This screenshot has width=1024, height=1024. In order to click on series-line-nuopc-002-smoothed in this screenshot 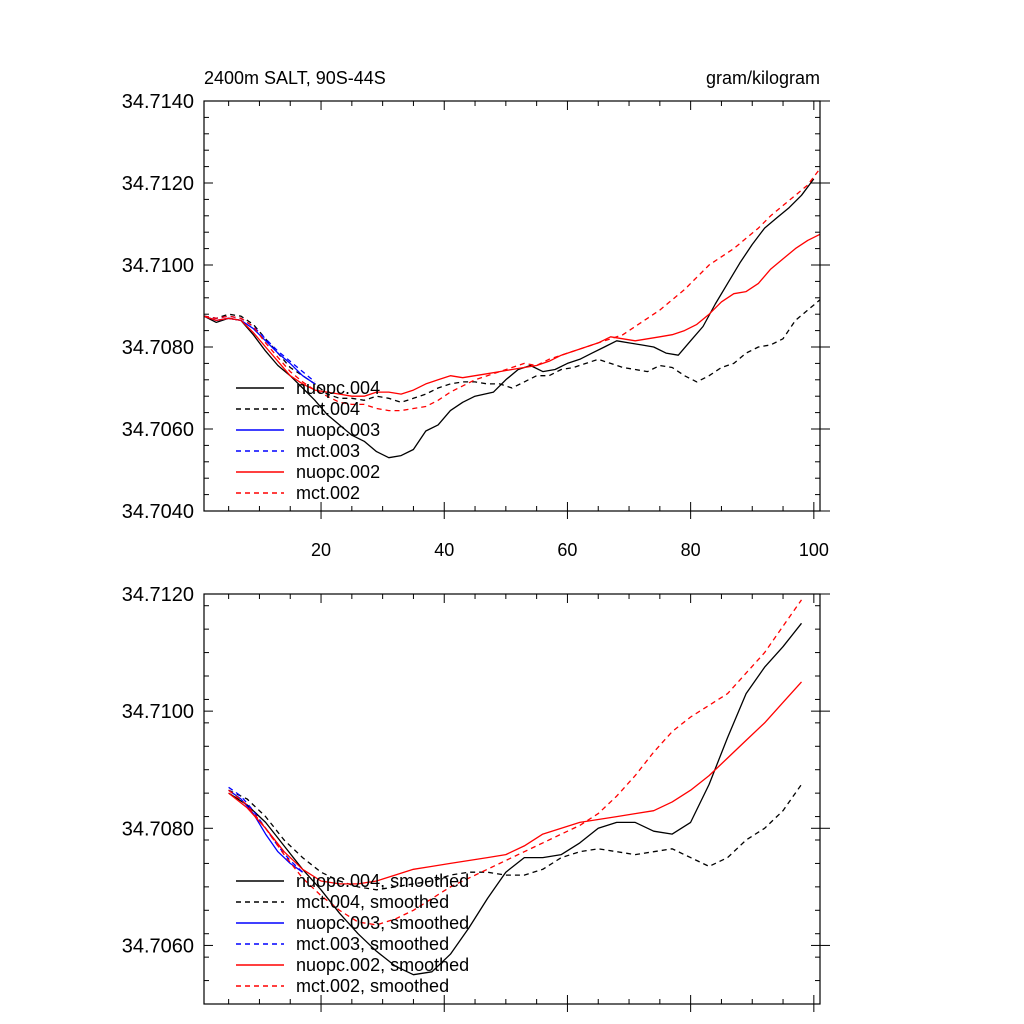, I will do `click(515, 783)`.